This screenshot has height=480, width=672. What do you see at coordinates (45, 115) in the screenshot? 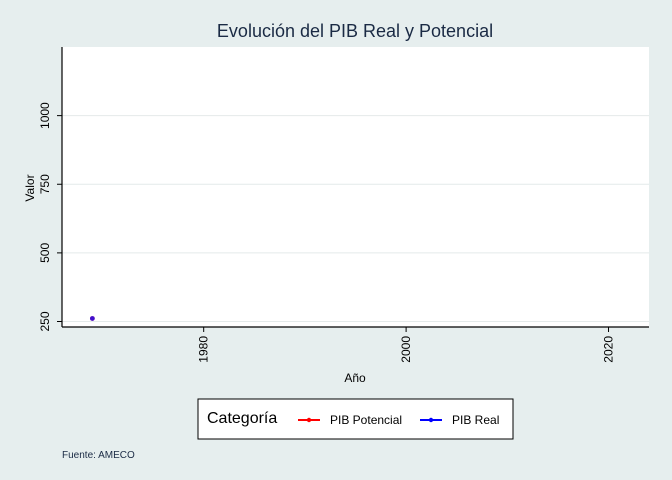
I see `y-tick-label: 1000` at bounding box center [45, 115].